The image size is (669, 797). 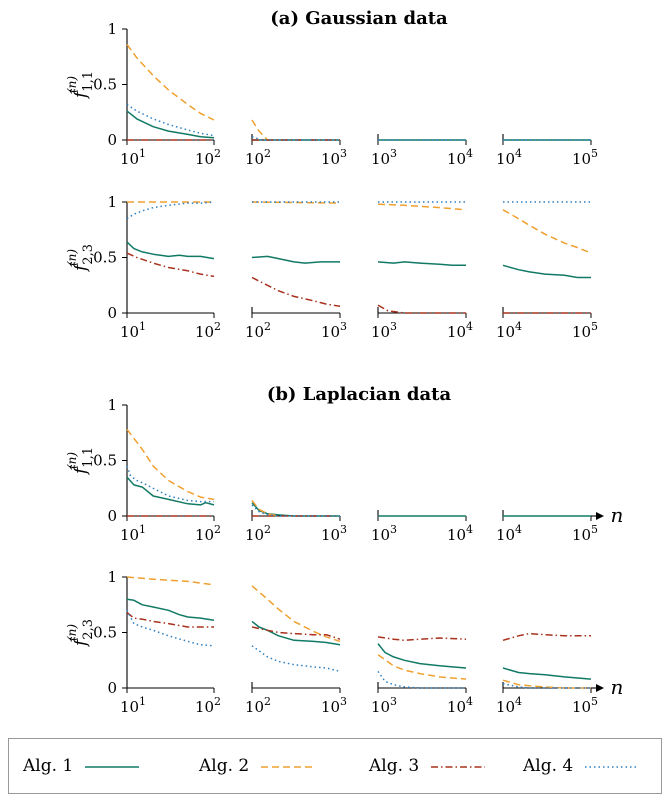 What do you see at coordinates (359, 394) in the screenshot?
I see `subplot-title: (b) Laplacian data` at bounding box center [359, 394].